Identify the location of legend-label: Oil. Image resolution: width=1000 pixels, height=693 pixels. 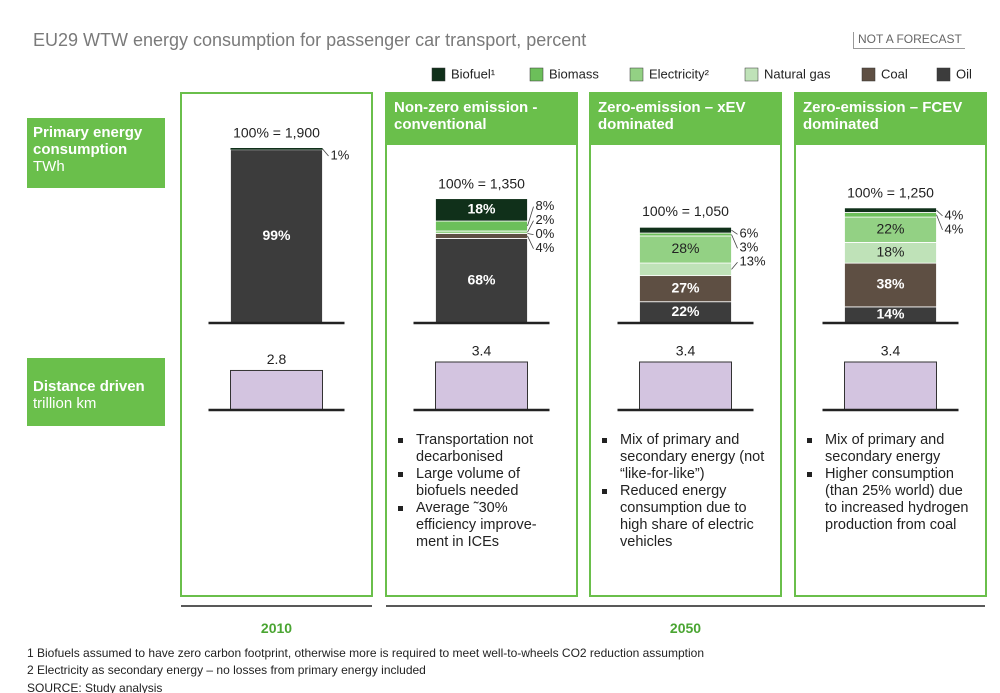
(964, 73).